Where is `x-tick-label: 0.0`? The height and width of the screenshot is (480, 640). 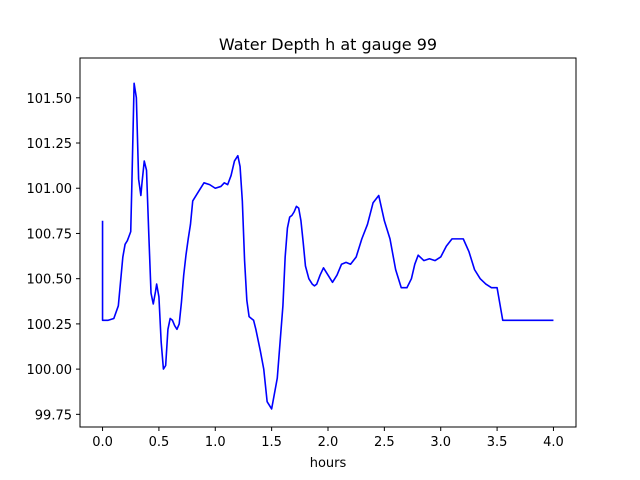
x-tick-label: 0.0 is located at coordinates (102, 442).